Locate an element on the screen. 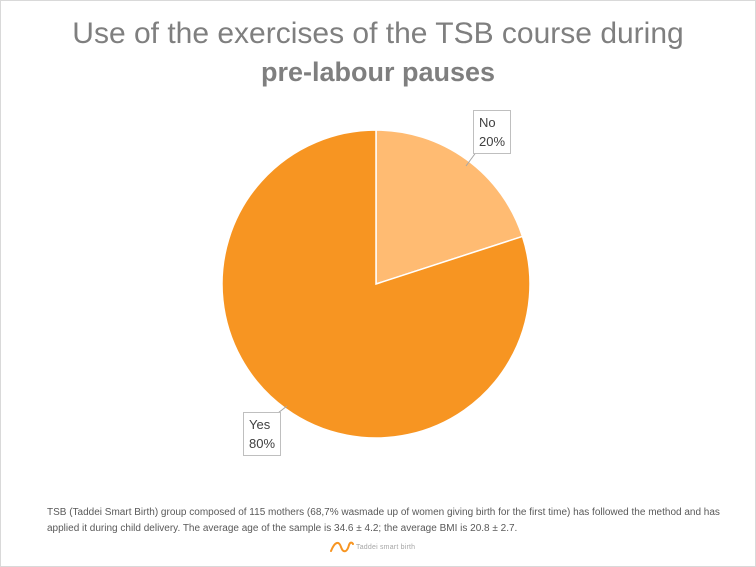 This screenshot has width=756, height=567. leader-line-yes is located at coordinates (282, 409).